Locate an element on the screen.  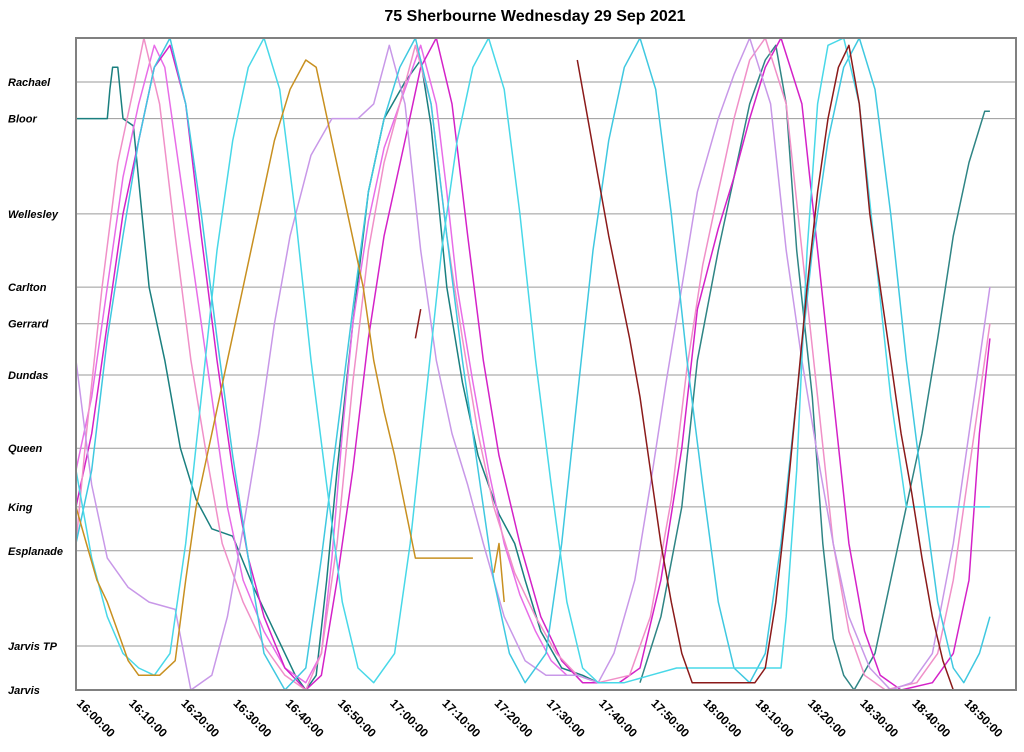
x-tick-label: 18:20:00 is located at coordinates (827, 718).